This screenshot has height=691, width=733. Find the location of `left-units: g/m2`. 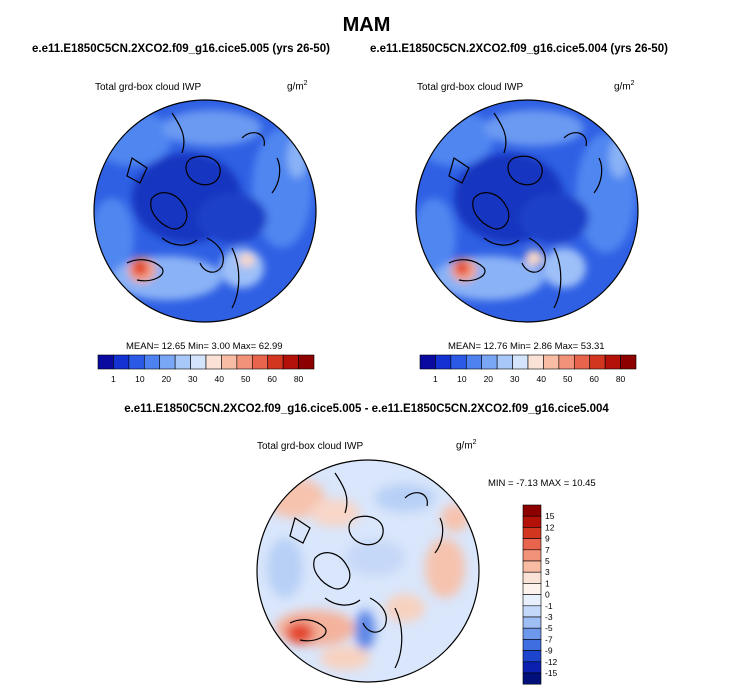

left-units: g/m2 is located at coordinates (297, 86).